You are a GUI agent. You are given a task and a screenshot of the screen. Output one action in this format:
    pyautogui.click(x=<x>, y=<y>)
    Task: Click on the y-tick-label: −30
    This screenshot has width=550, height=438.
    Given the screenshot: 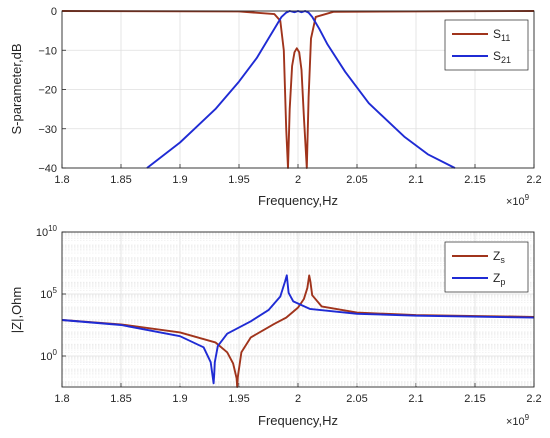 What is the action you would take?
    pyautogui.click(x=47, y=130)
    